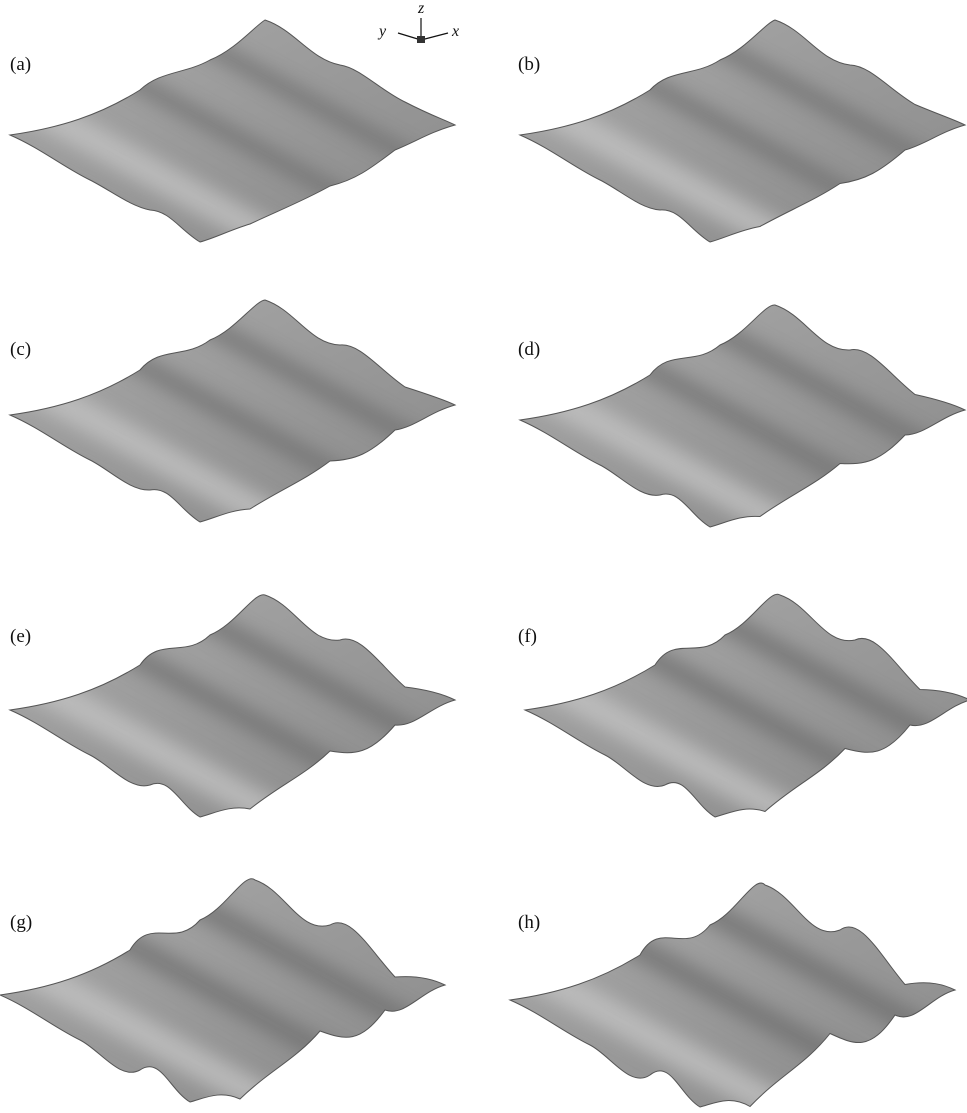 This screenshot has width=967, height=1113. I want to click on panel-label: (b), so click(529, 64).